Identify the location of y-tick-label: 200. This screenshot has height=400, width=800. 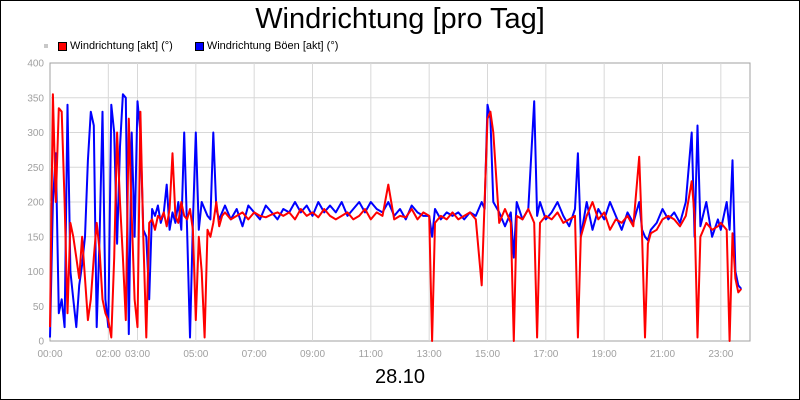
(35, 203).